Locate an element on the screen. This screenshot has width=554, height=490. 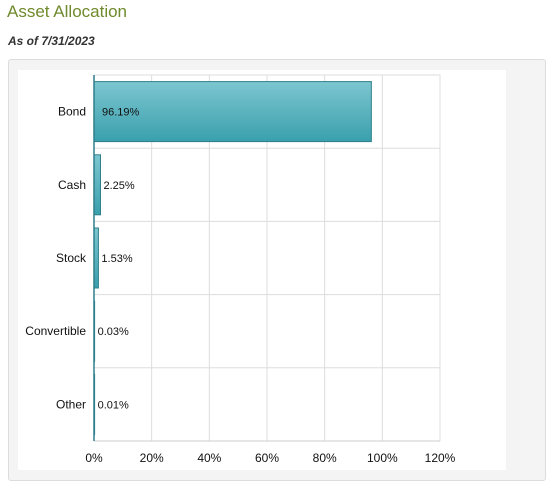
bar-bond is located at coordinates (232, 112).